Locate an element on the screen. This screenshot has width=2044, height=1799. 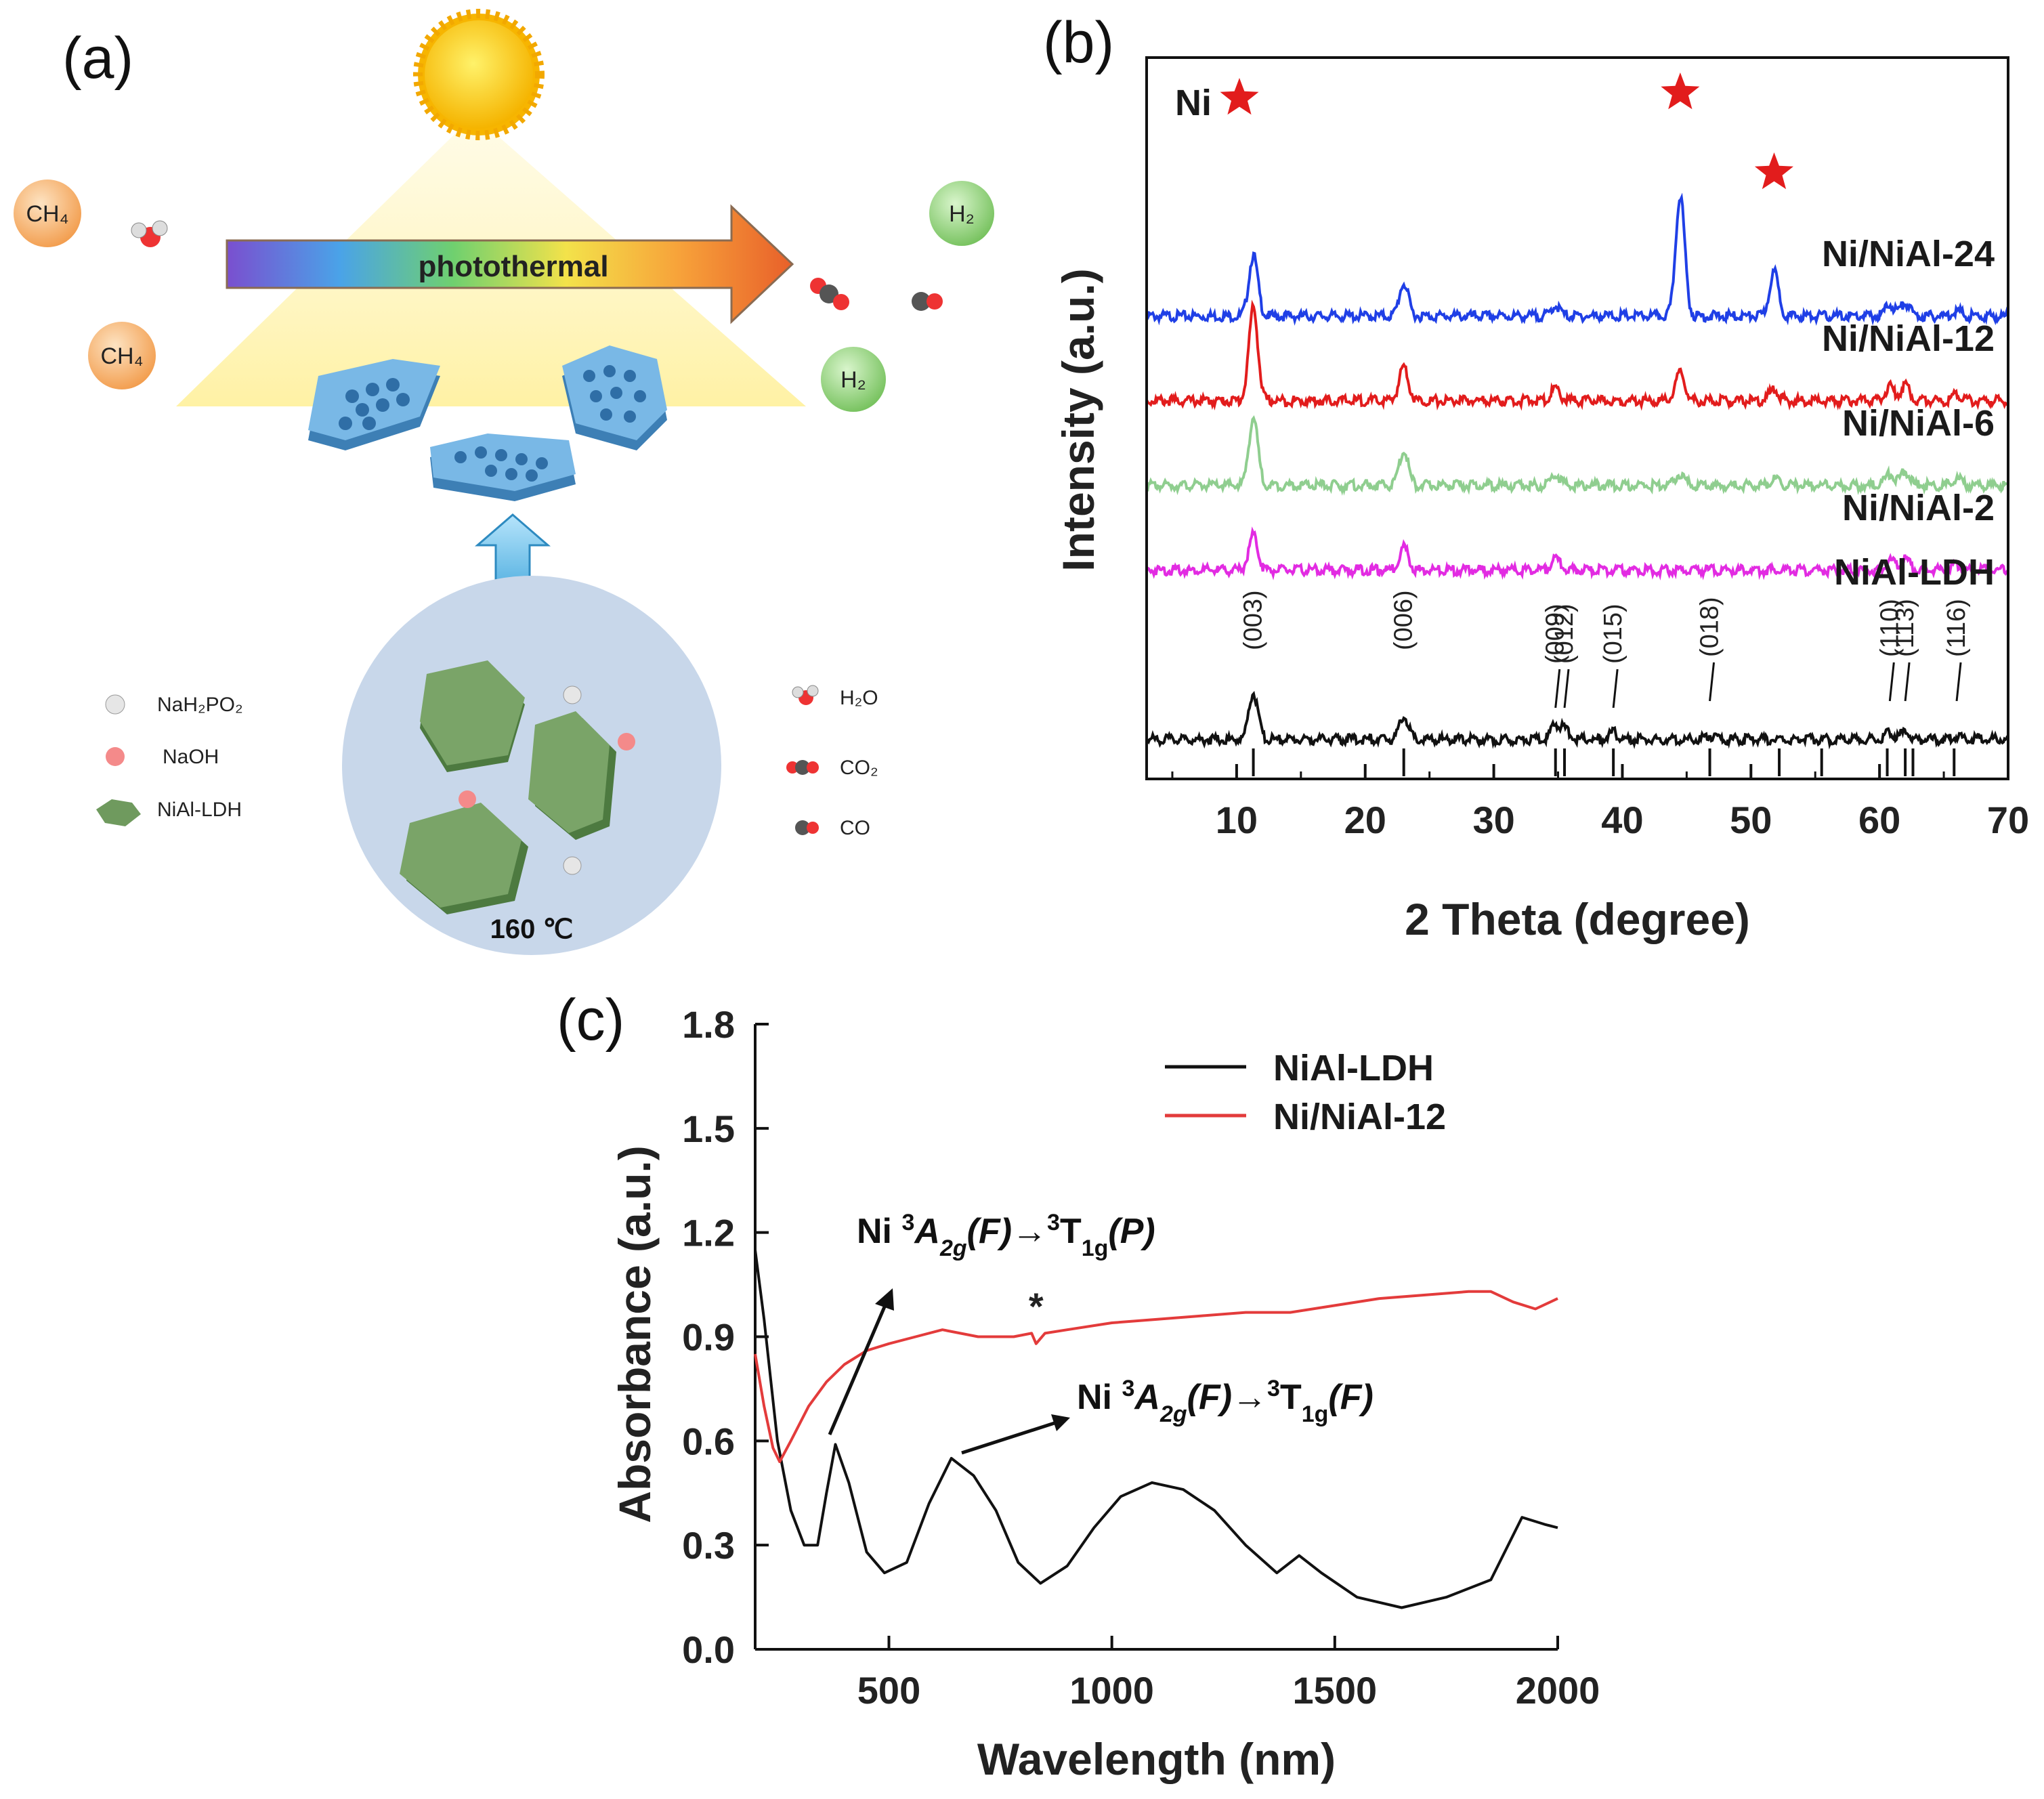
legend-h2o: H₂O is located at coordinates (835, 697).